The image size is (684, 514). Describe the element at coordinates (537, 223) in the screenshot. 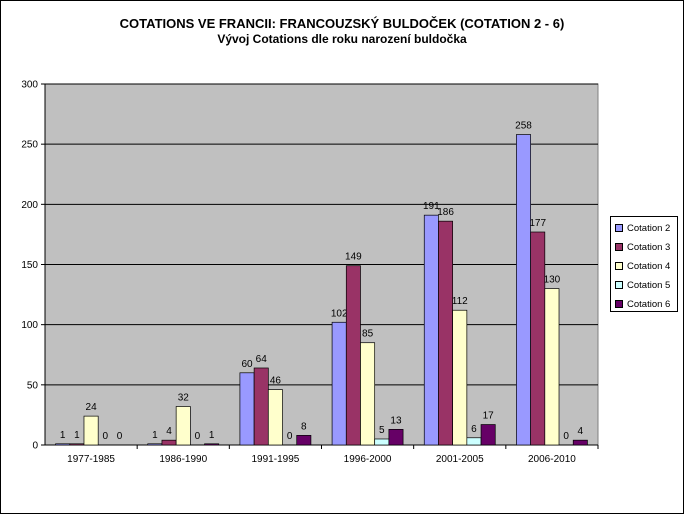

I see `data-label: 177` at that location.